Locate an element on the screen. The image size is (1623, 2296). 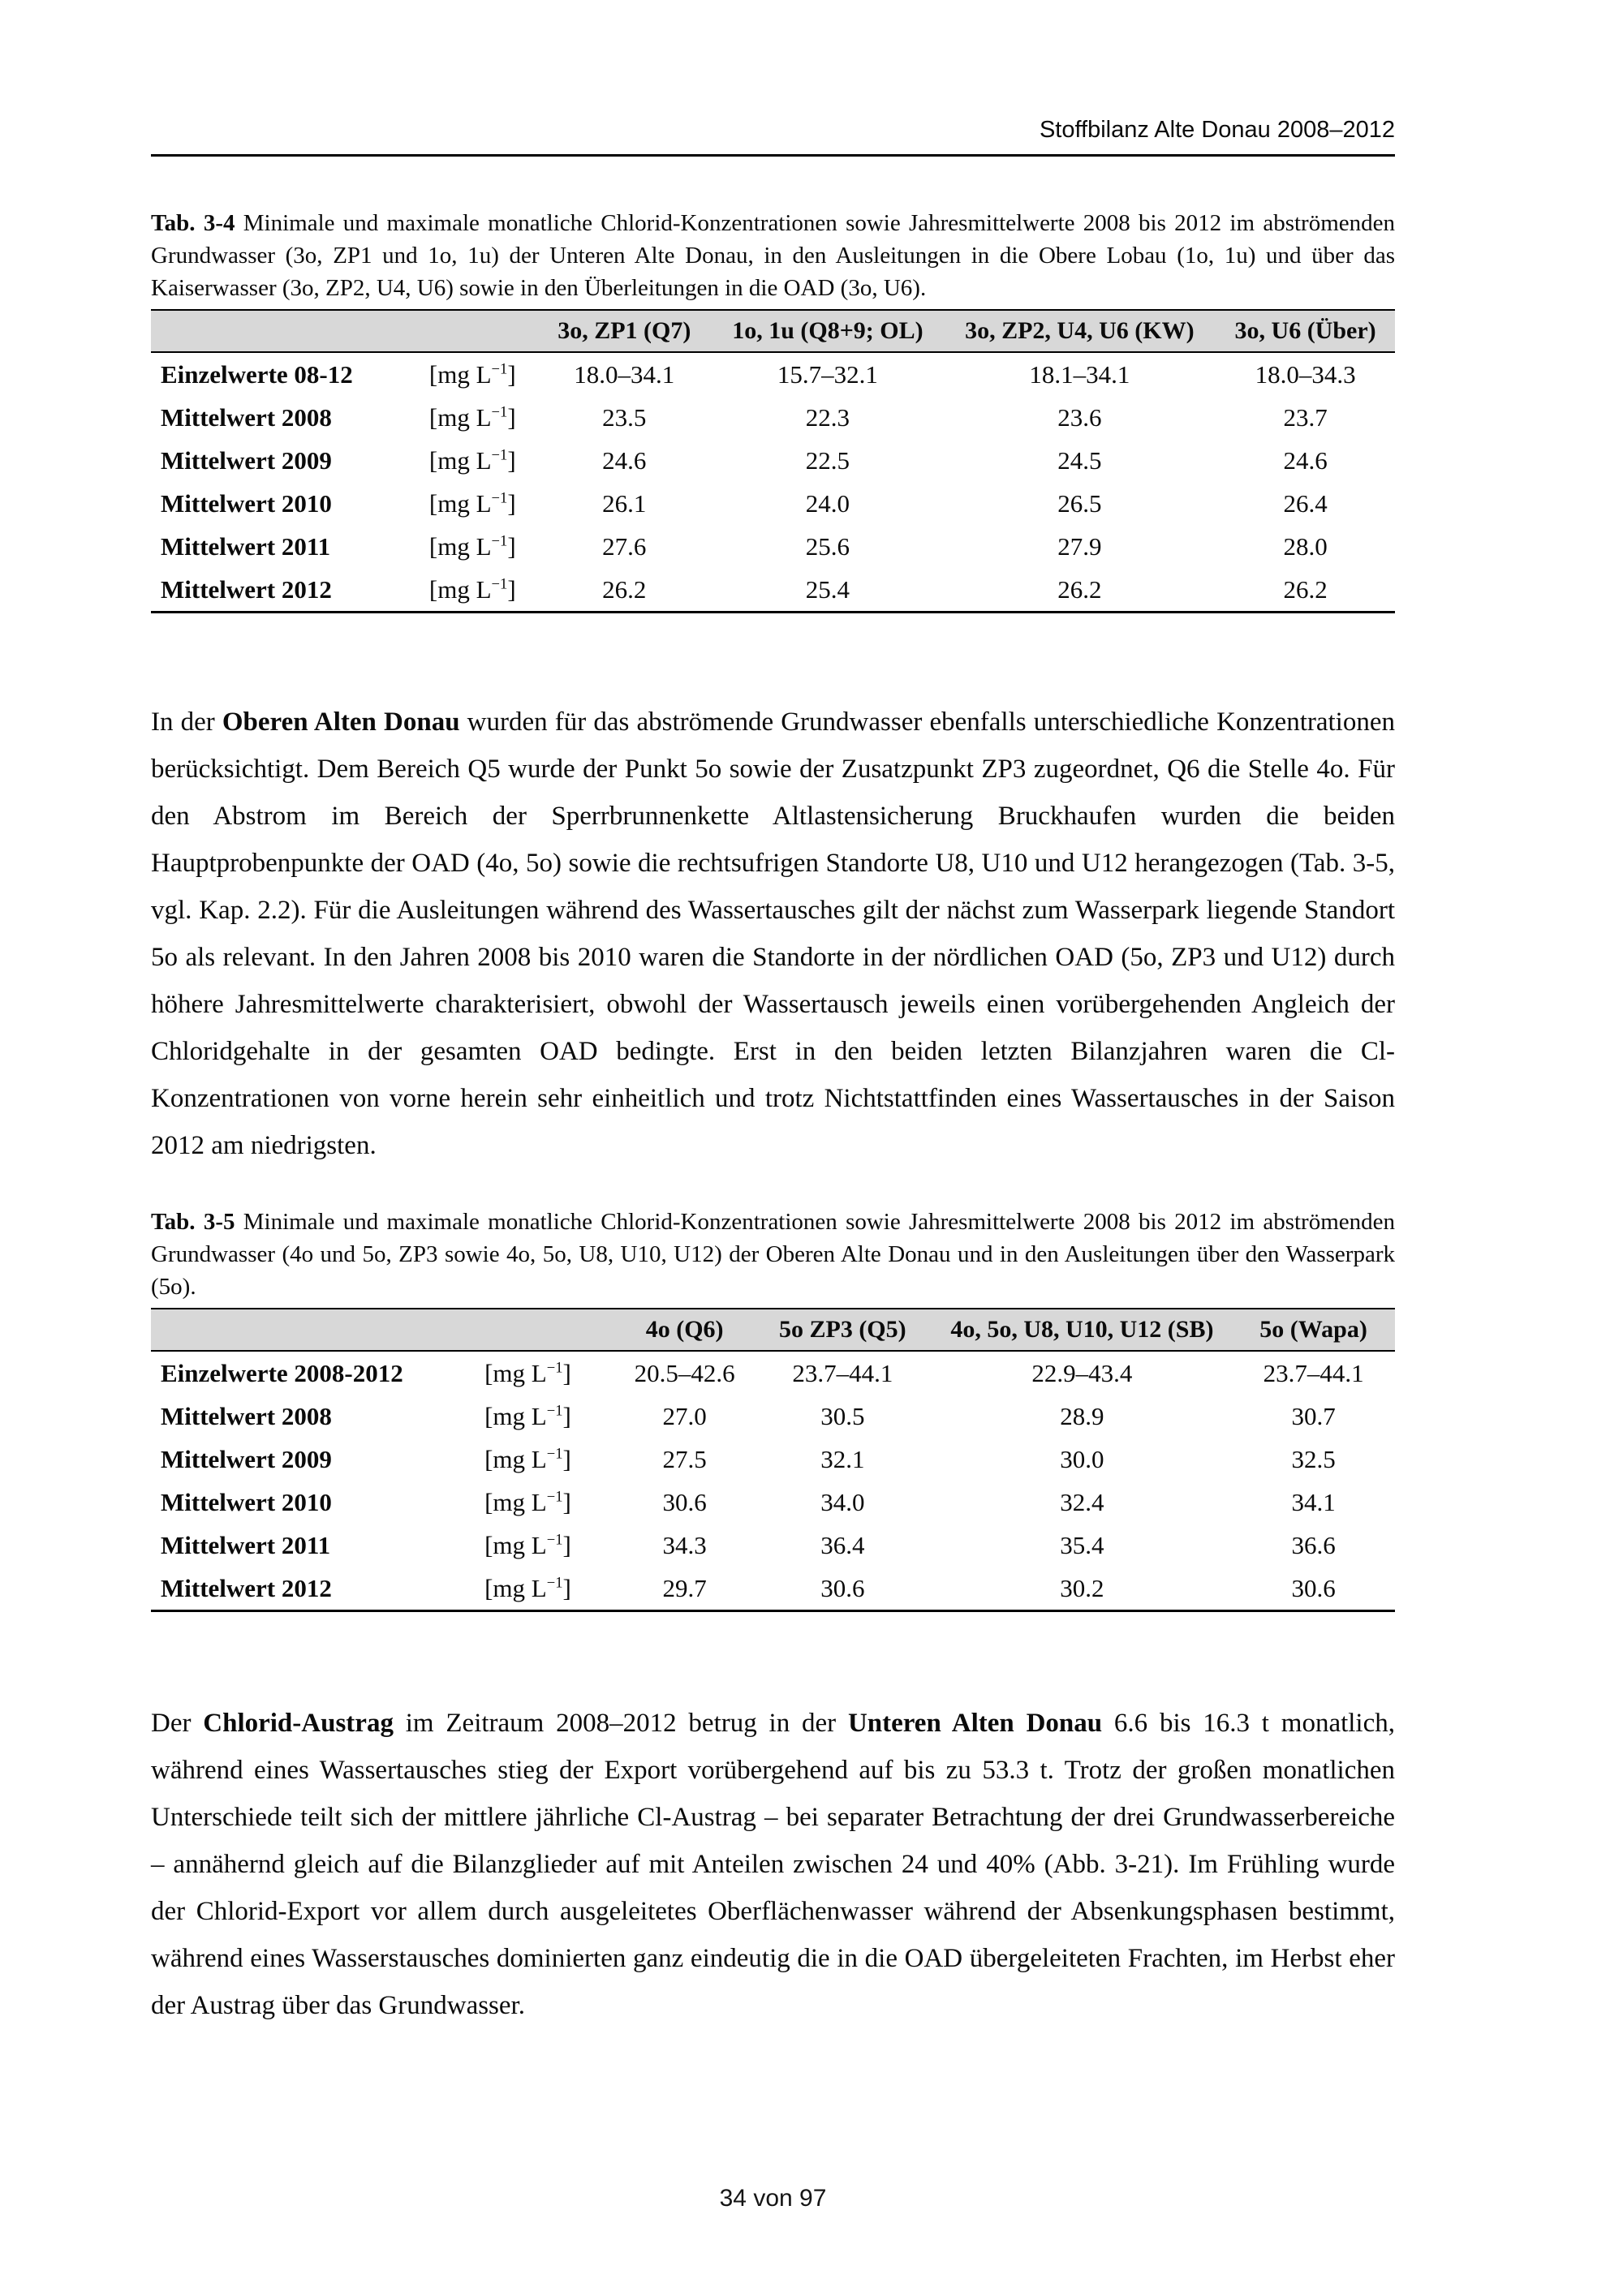
value-cell: 26.1 is located at coordinates (624, 503).